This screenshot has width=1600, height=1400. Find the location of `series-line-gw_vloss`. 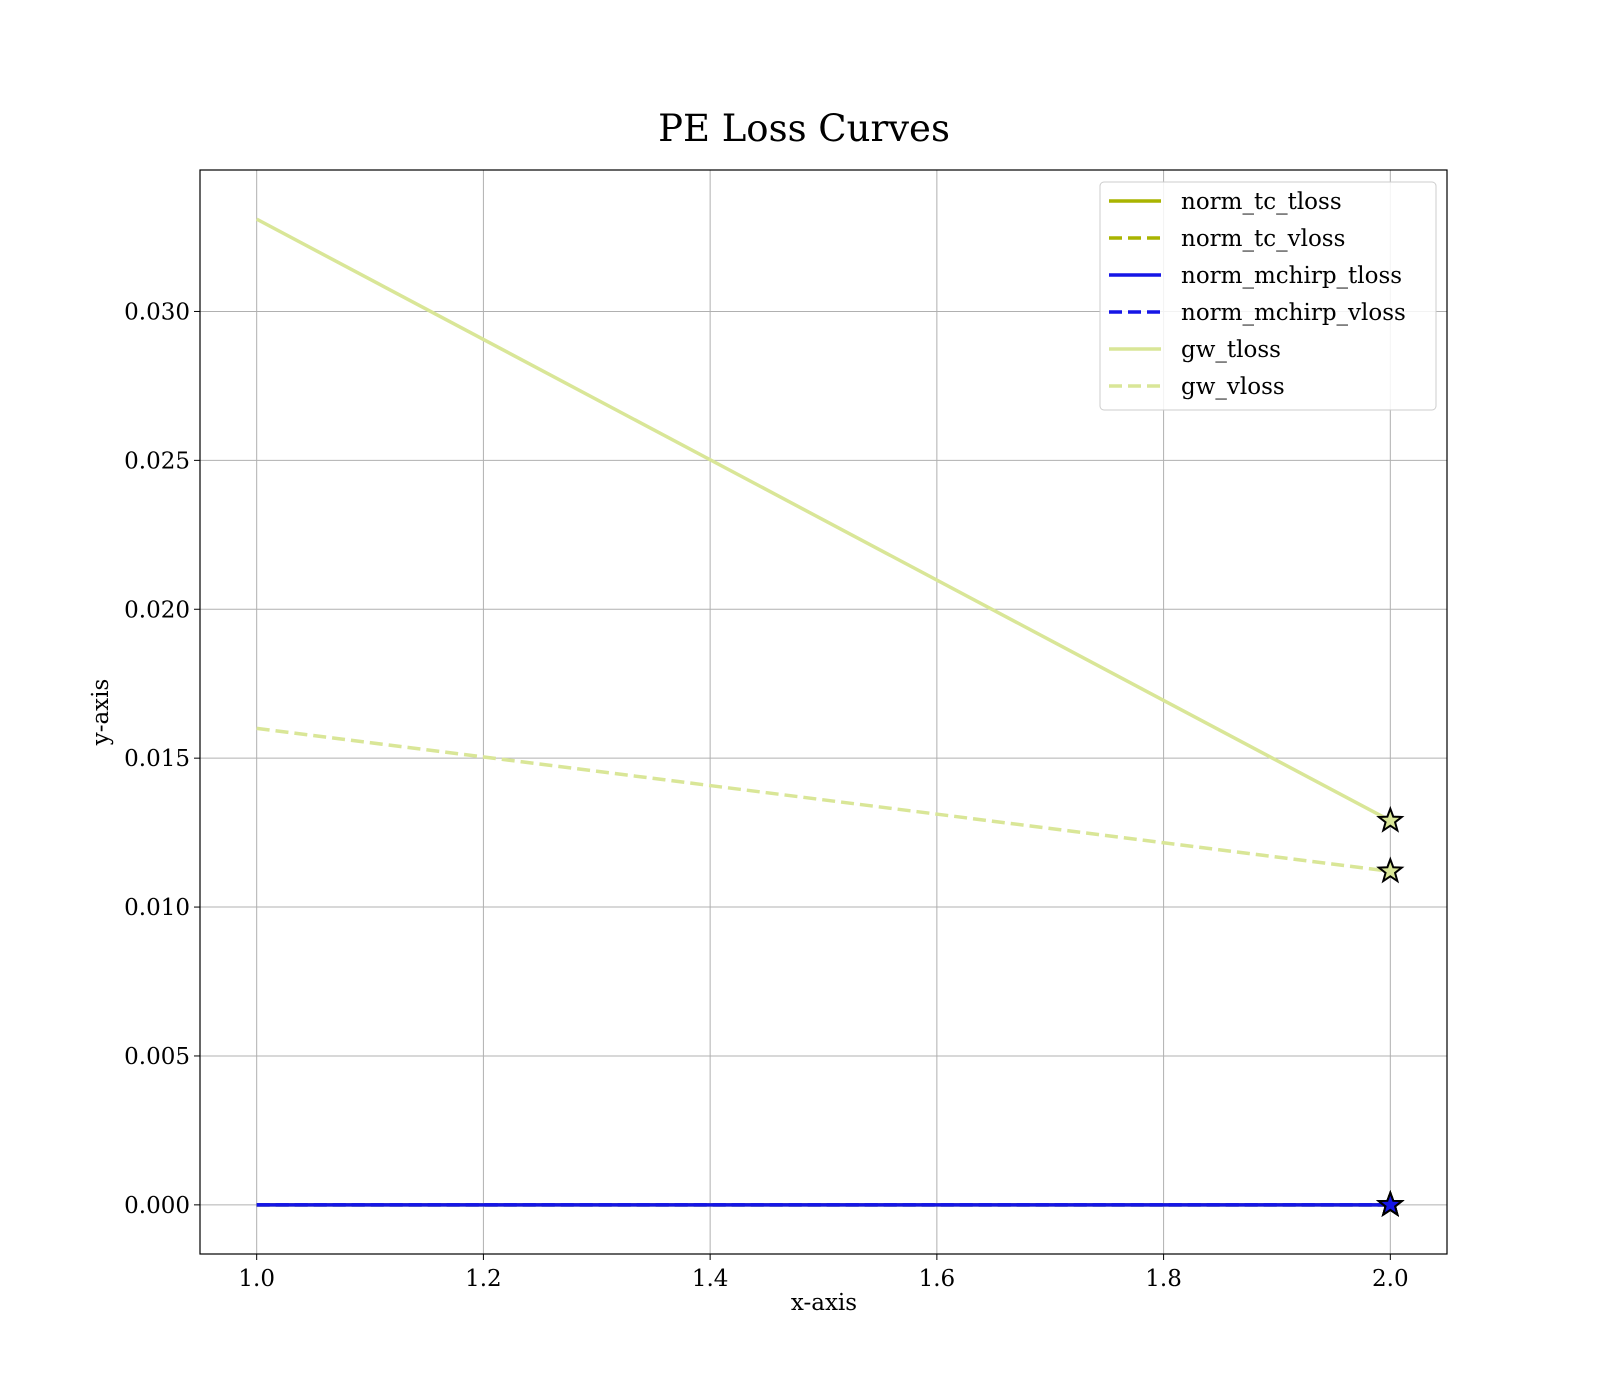

series-line-gw_vloss is located at coordinates (823, 800).